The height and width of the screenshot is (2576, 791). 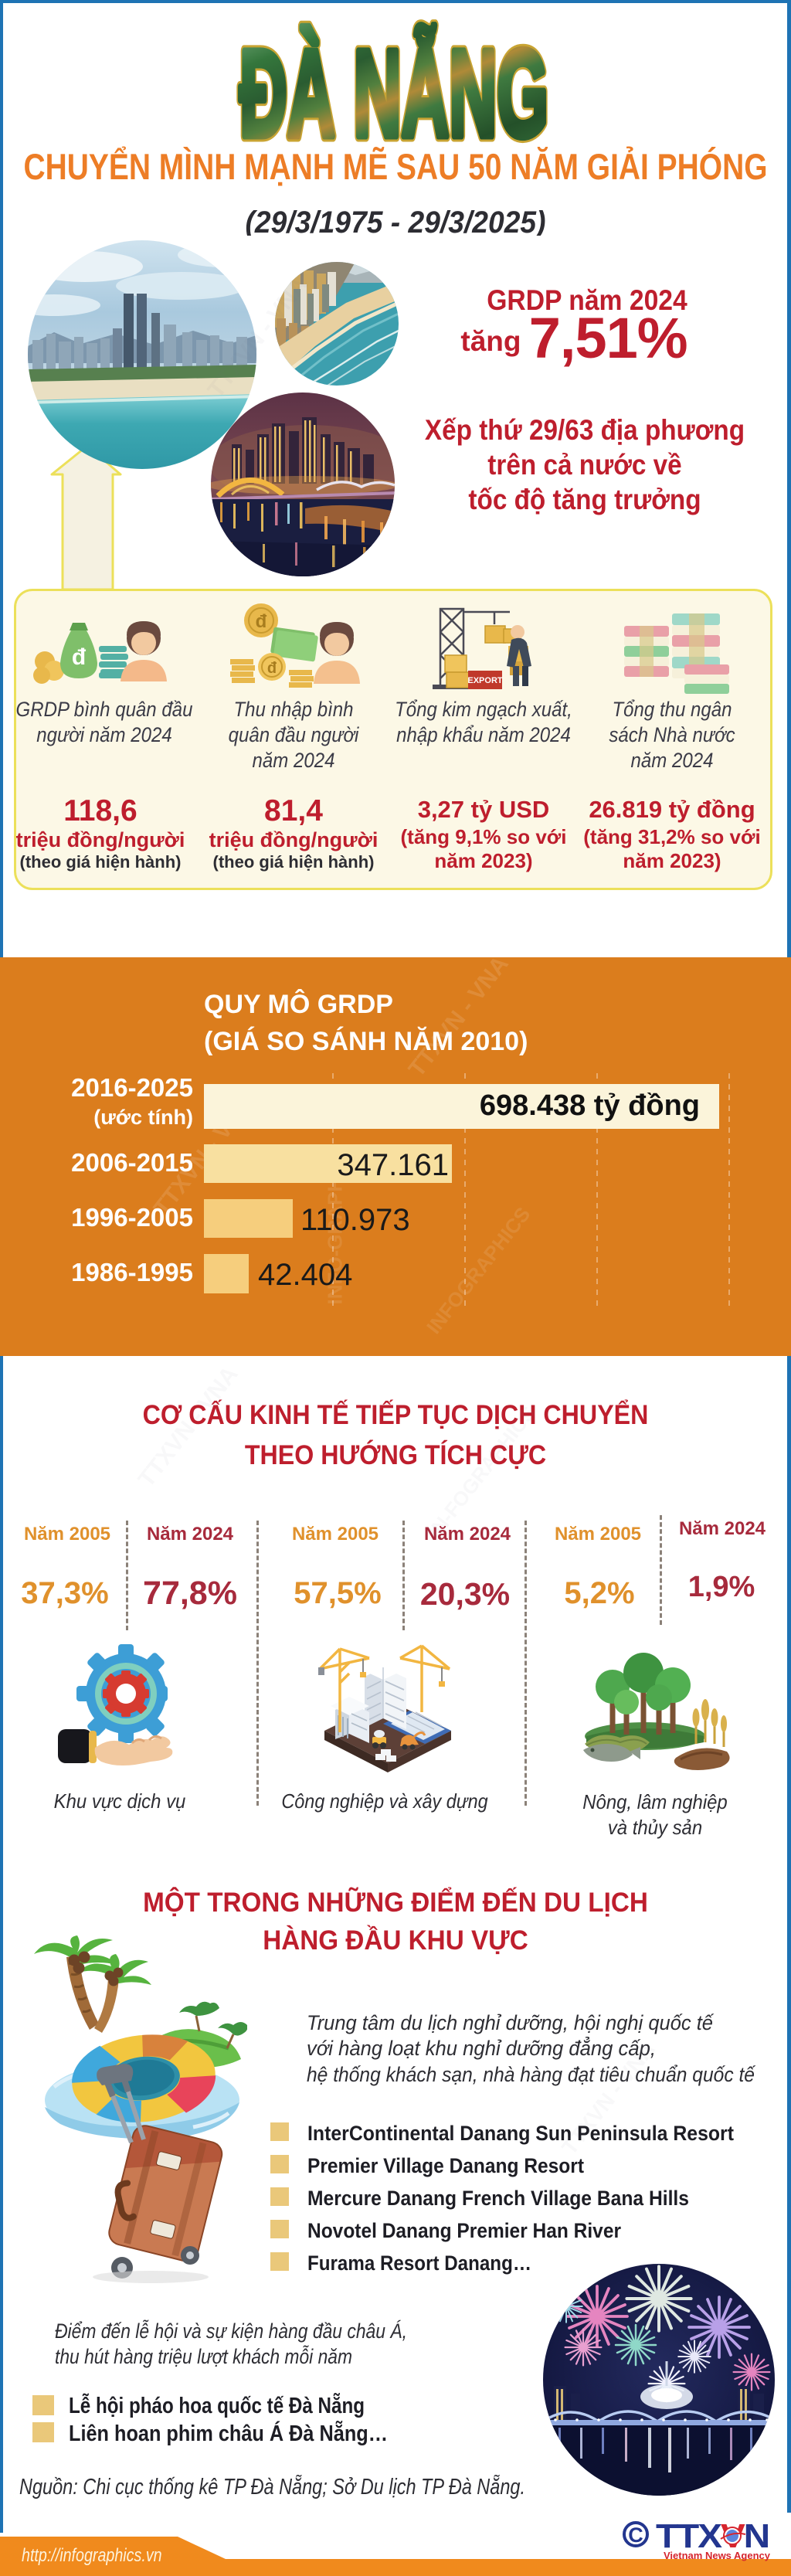 I want to click on svg-text: ĐÀ NẴNG, so click(x=394, y=85).